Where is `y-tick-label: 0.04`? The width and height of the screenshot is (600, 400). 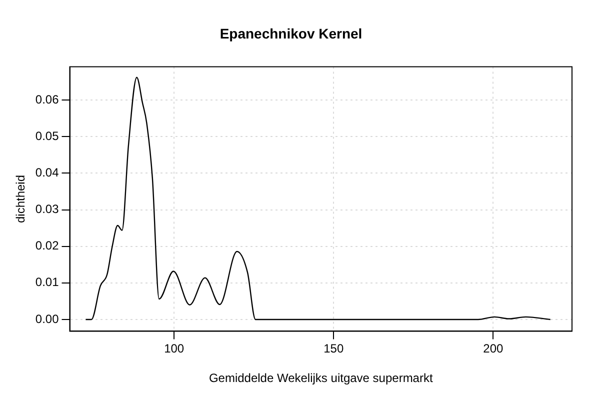 y-tick-label: 0.04 is located at coordinates (47, 173).